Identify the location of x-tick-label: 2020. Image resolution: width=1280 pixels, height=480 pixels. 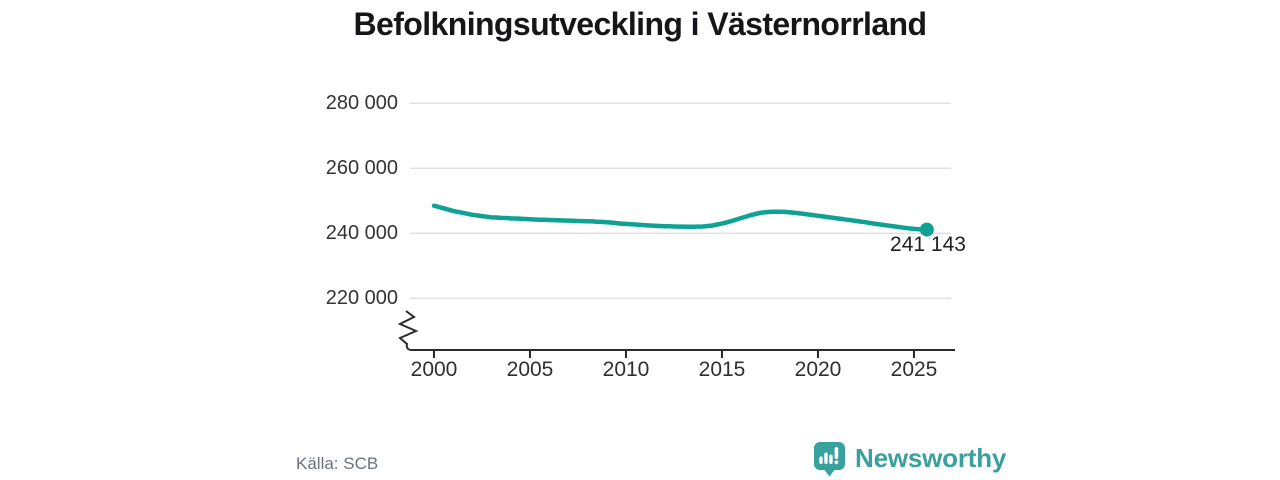
(818, 369).